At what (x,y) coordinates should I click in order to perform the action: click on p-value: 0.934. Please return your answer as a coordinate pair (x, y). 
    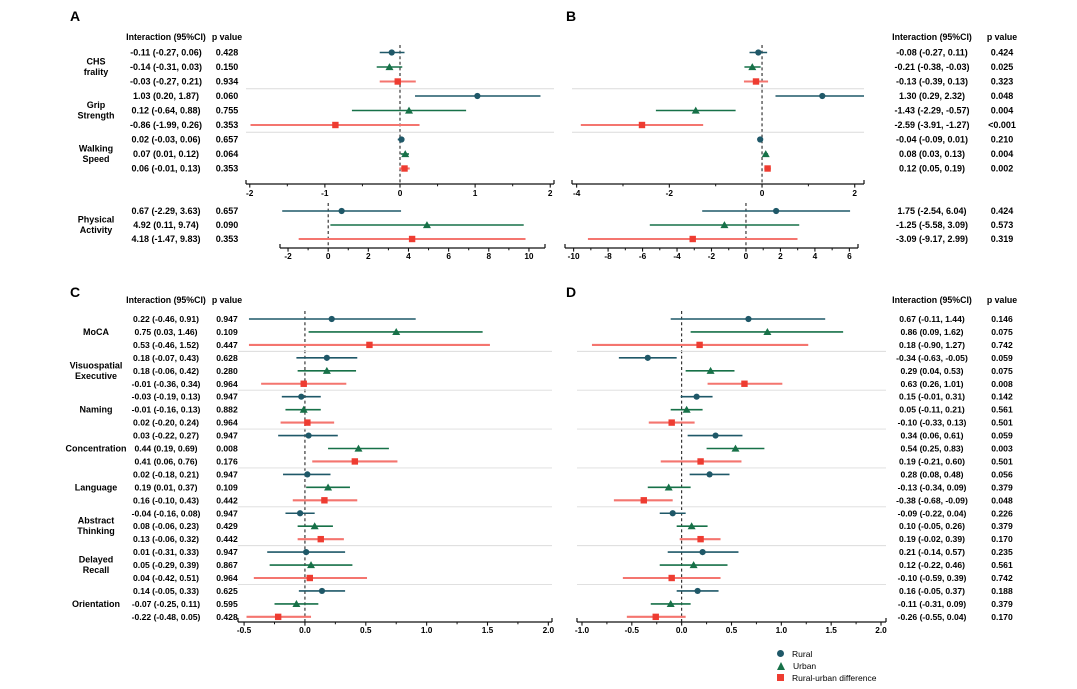
    Looking at the image, I should click on (227, 82).